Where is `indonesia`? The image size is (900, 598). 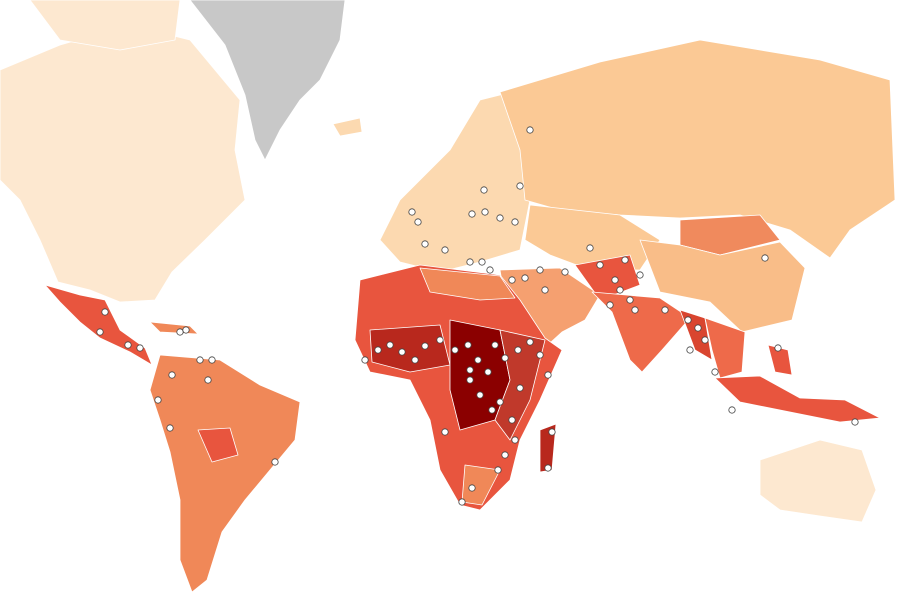
indonesia is located at coordinates (797, 399).